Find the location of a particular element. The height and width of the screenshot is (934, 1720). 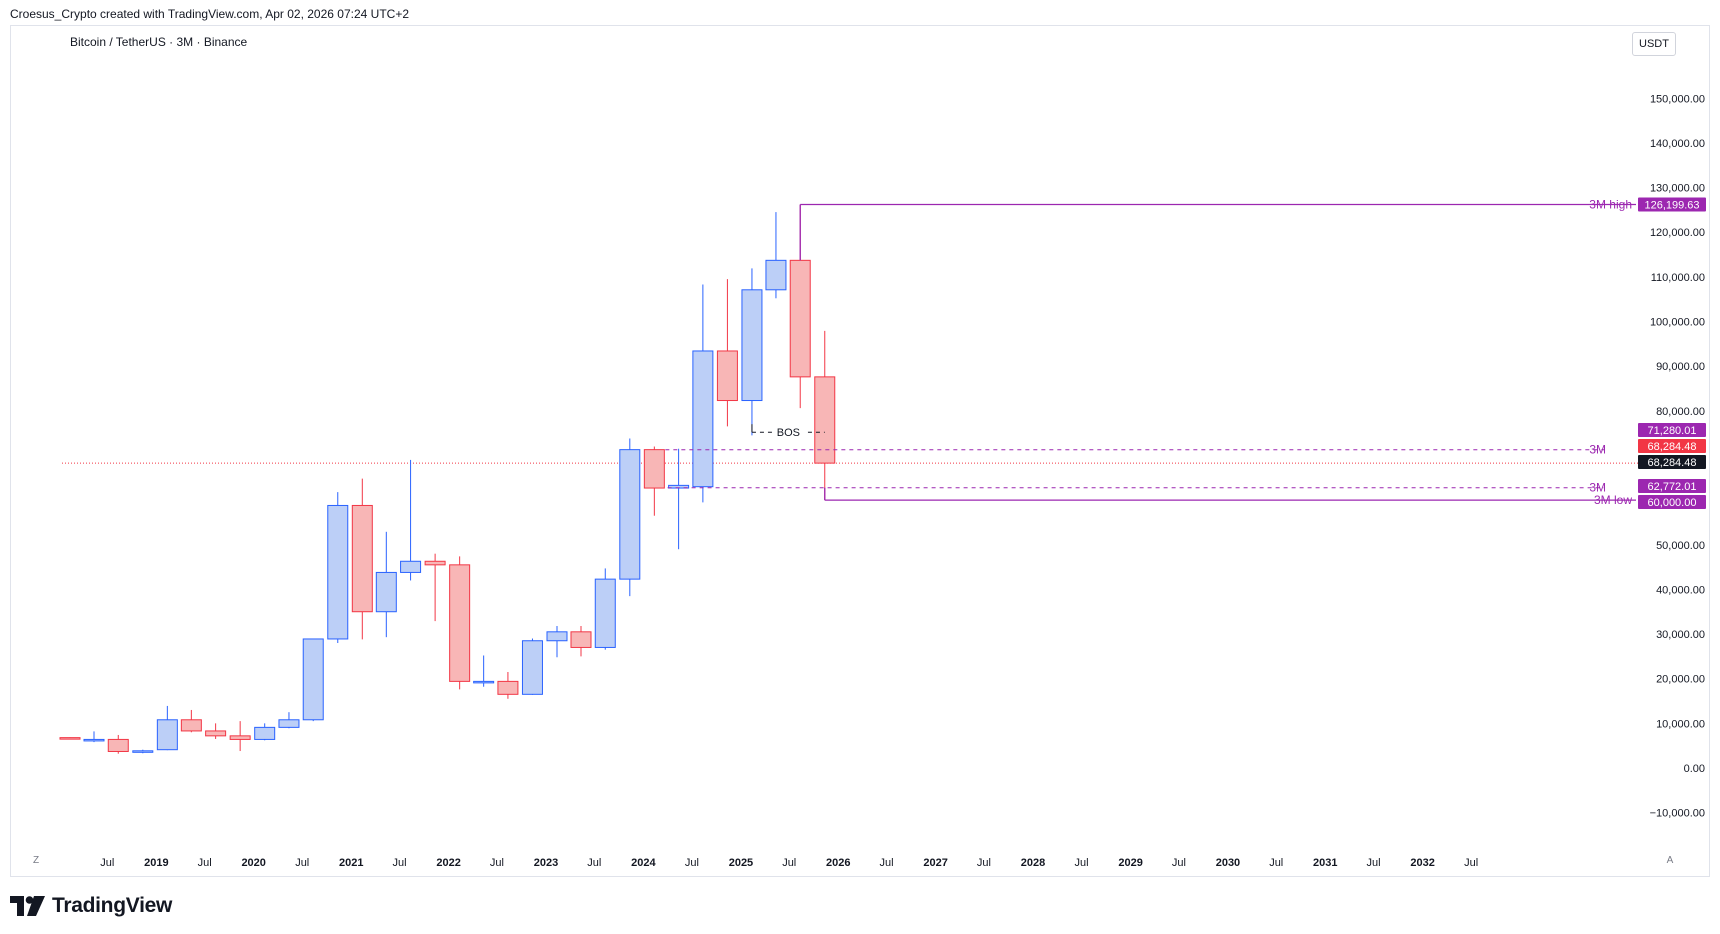

x-tick-label: 2023 is located at coordinates (546, 863).